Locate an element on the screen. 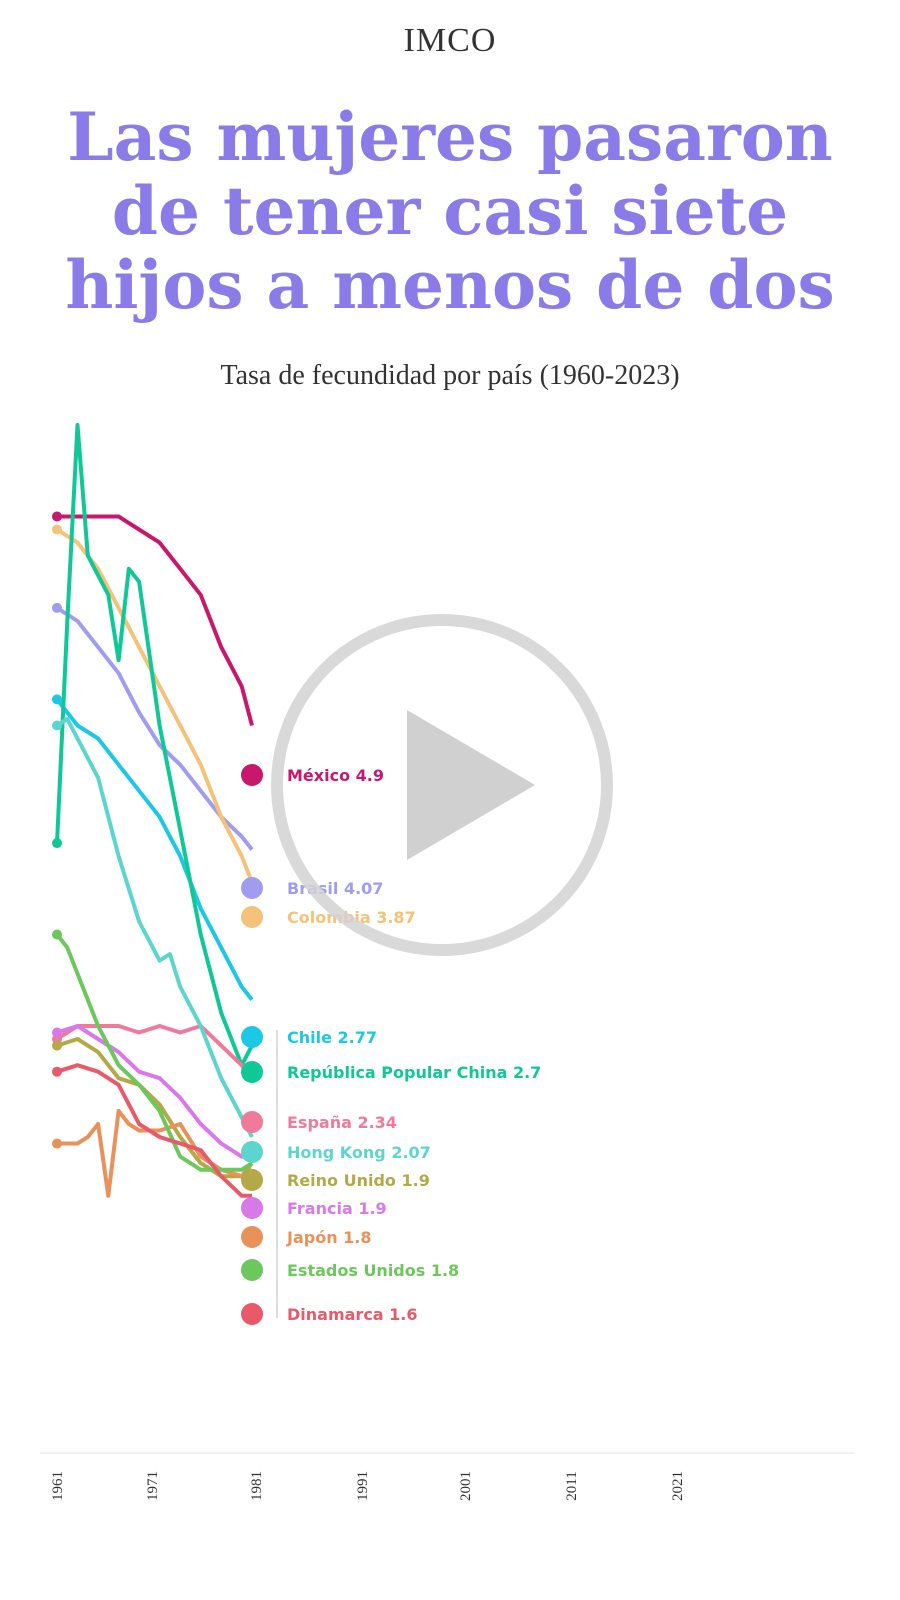  x-tick-label: 2001 is located at coordinates (466, 1486).